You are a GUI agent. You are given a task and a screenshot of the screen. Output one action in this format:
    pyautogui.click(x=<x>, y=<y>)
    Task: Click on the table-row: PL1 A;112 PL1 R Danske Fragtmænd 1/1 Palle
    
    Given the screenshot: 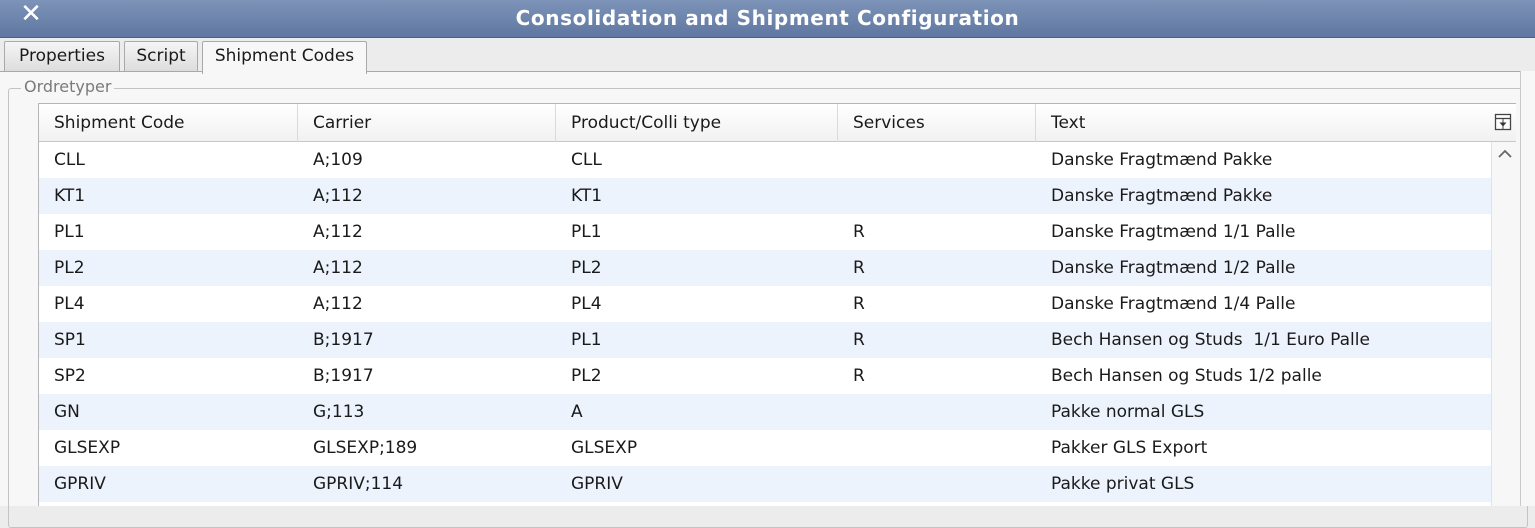 What is the action you would take?
    pyautogui.click(x=765, y=232)
    